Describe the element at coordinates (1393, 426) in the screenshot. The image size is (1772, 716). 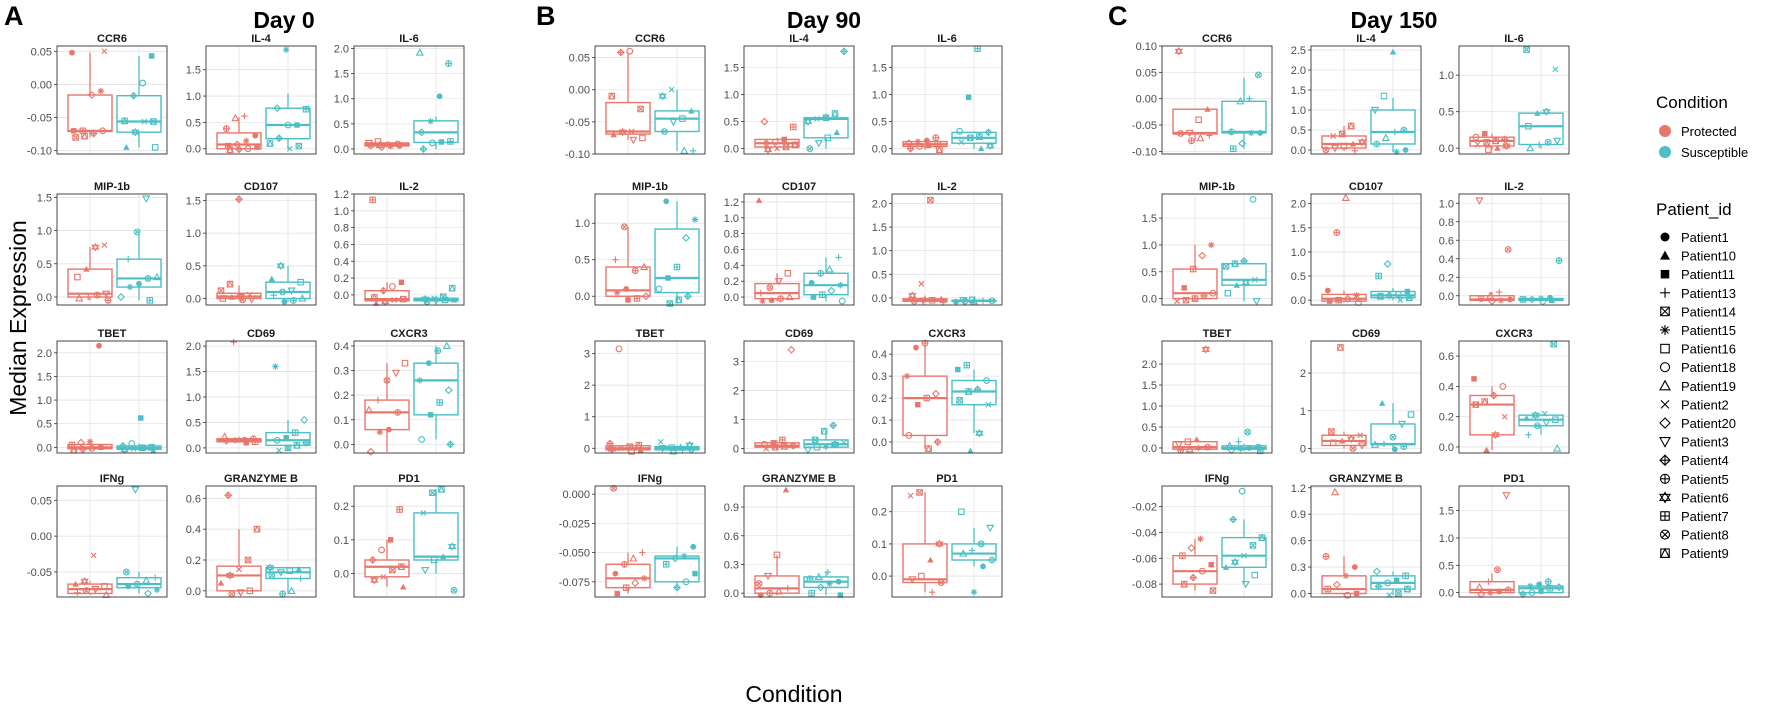
I see `box-susceptible` at that location.